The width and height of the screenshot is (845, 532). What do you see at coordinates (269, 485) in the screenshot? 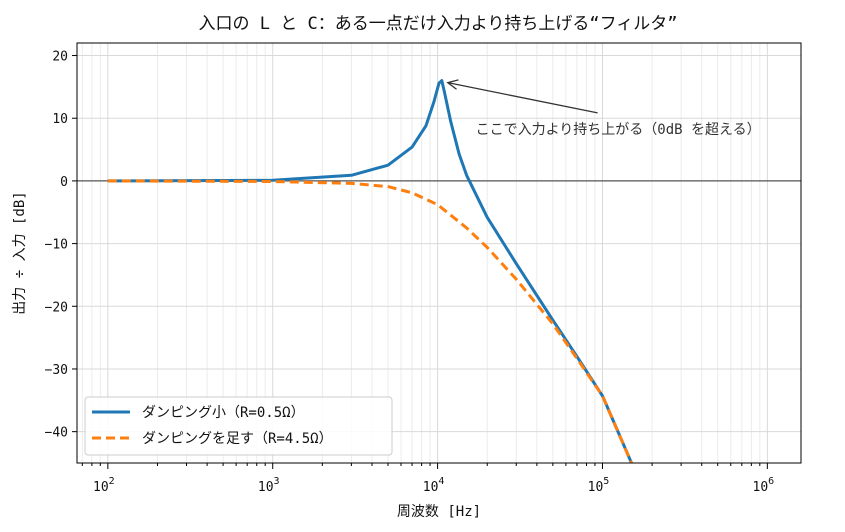
I see `x-tick-label: 10³` at bounding box center [269, 485].